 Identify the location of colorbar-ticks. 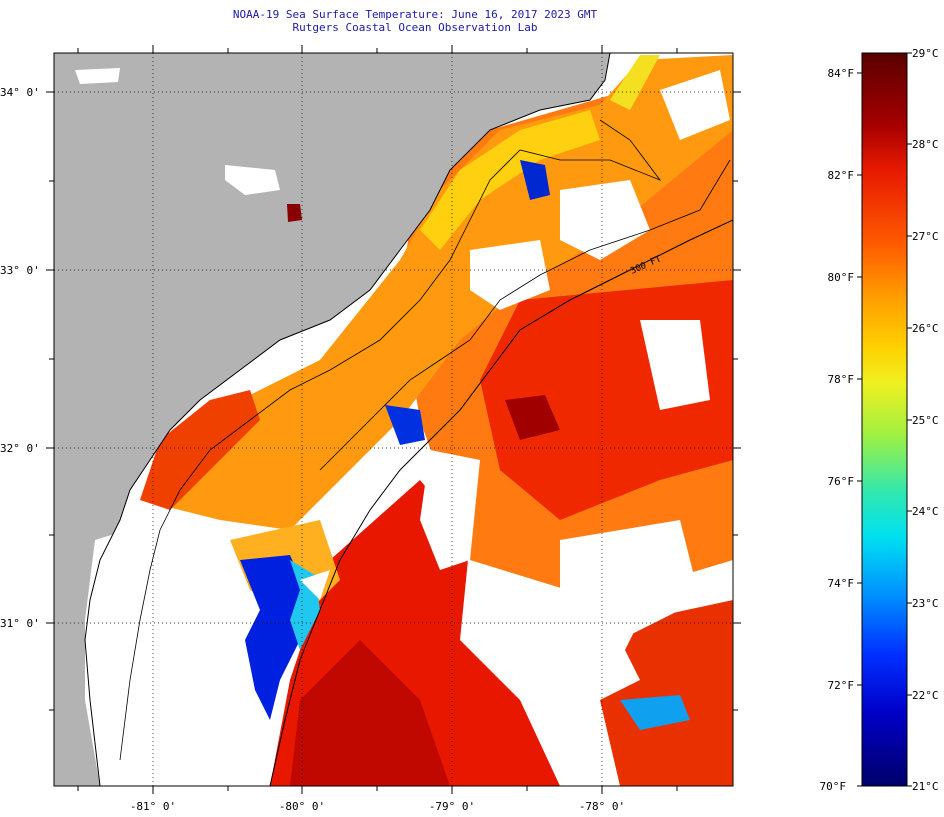
(884, 419).